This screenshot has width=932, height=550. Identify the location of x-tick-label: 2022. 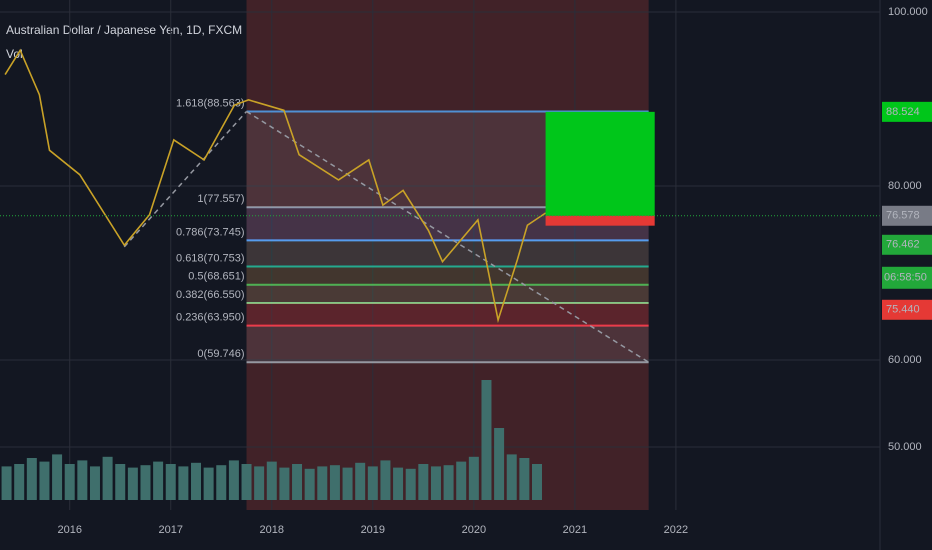
(676, 530).